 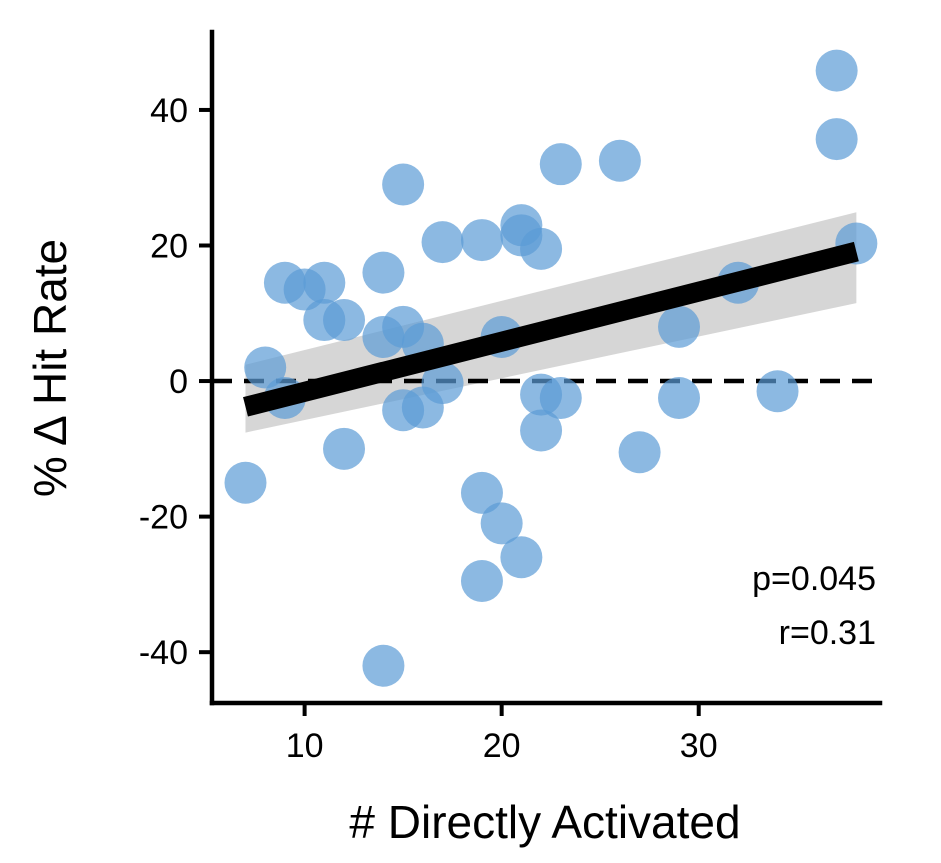 I want to click on regression-line, so click(x=551, y=329).